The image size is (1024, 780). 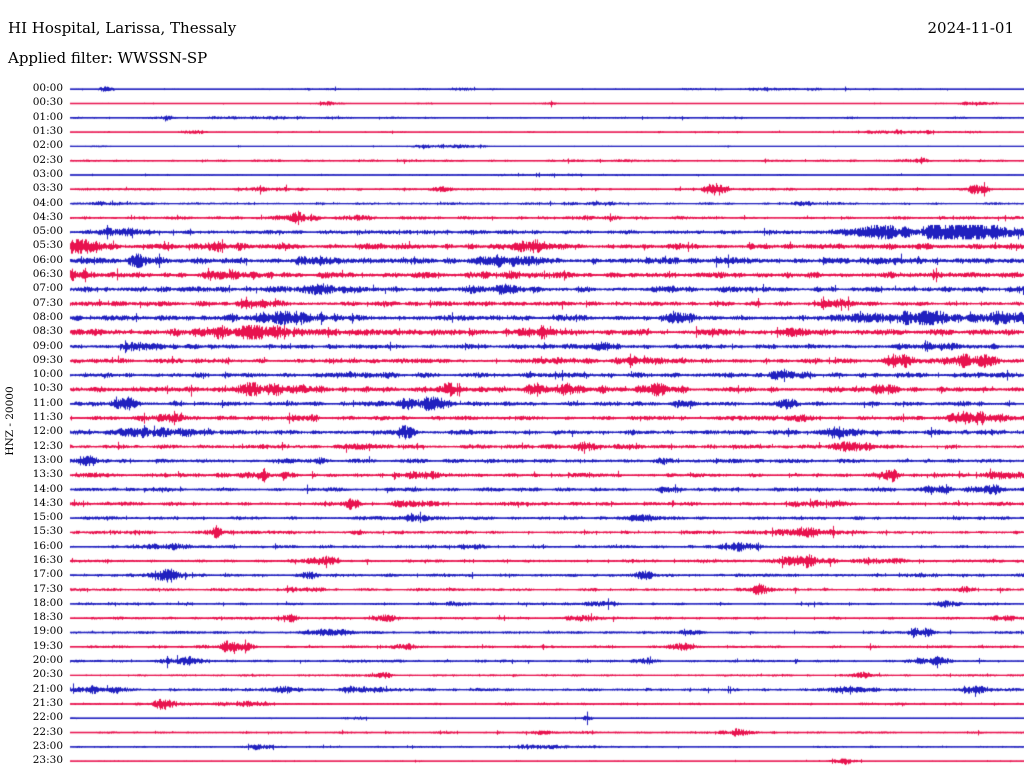 What do you see at coordinates (47, 359) in the screenshot?
I see `time-label: 09:30` at bounding box center [47, 359].